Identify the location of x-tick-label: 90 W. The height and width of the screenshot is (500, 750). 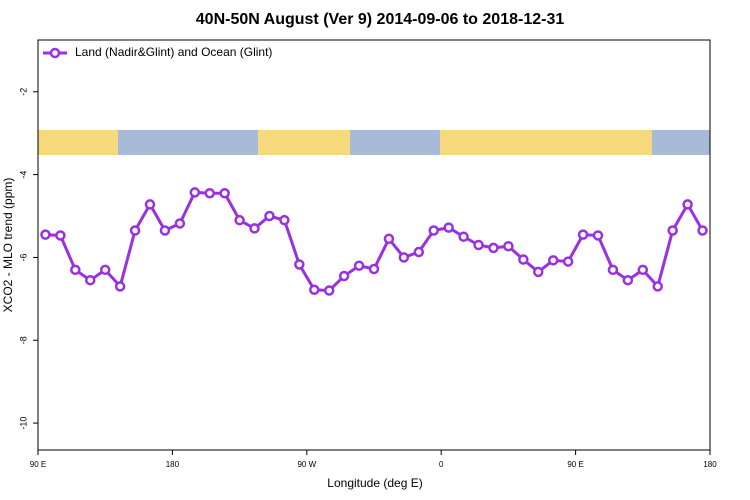
(306, 464).